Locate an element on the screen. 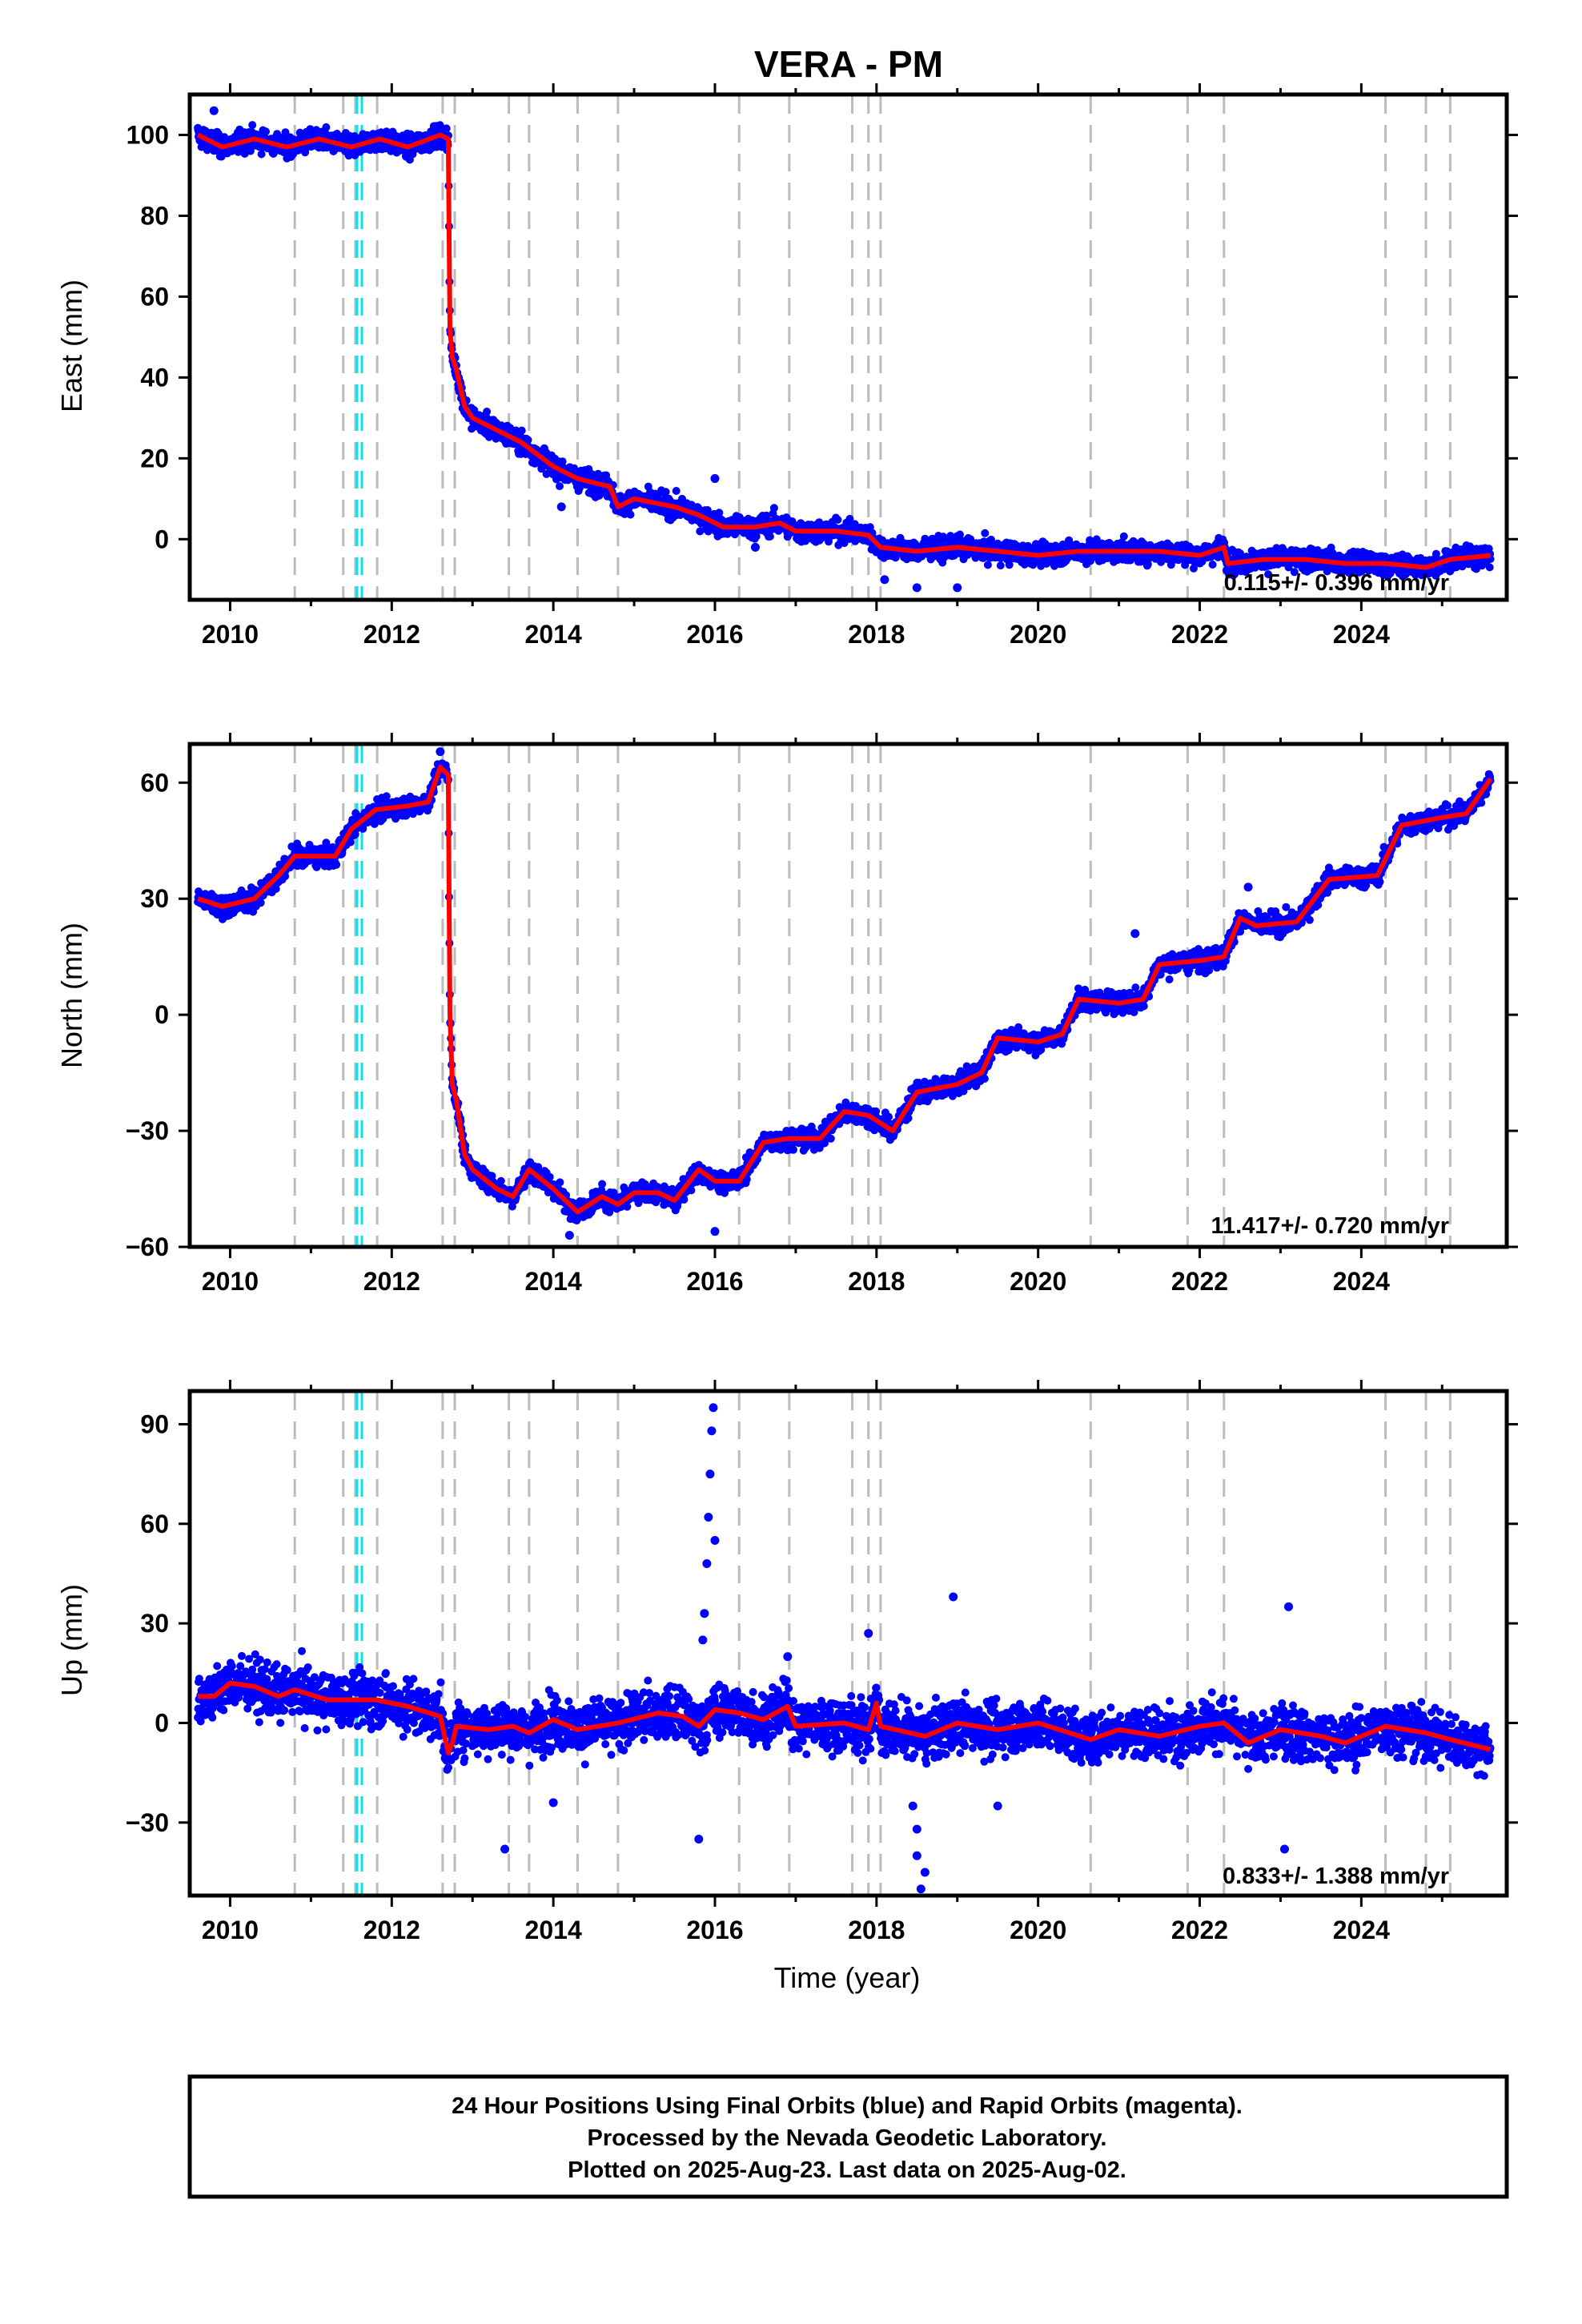  east-x-tick-label-2022: 2022 is located at coordinates (1199, 634).